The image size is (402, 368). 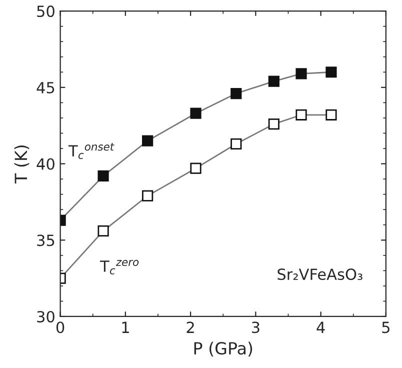 What do you see at coordinates (190, 327) in the screenshot?
I see `x-tick-label: 2` at bounding box center [190, 327].